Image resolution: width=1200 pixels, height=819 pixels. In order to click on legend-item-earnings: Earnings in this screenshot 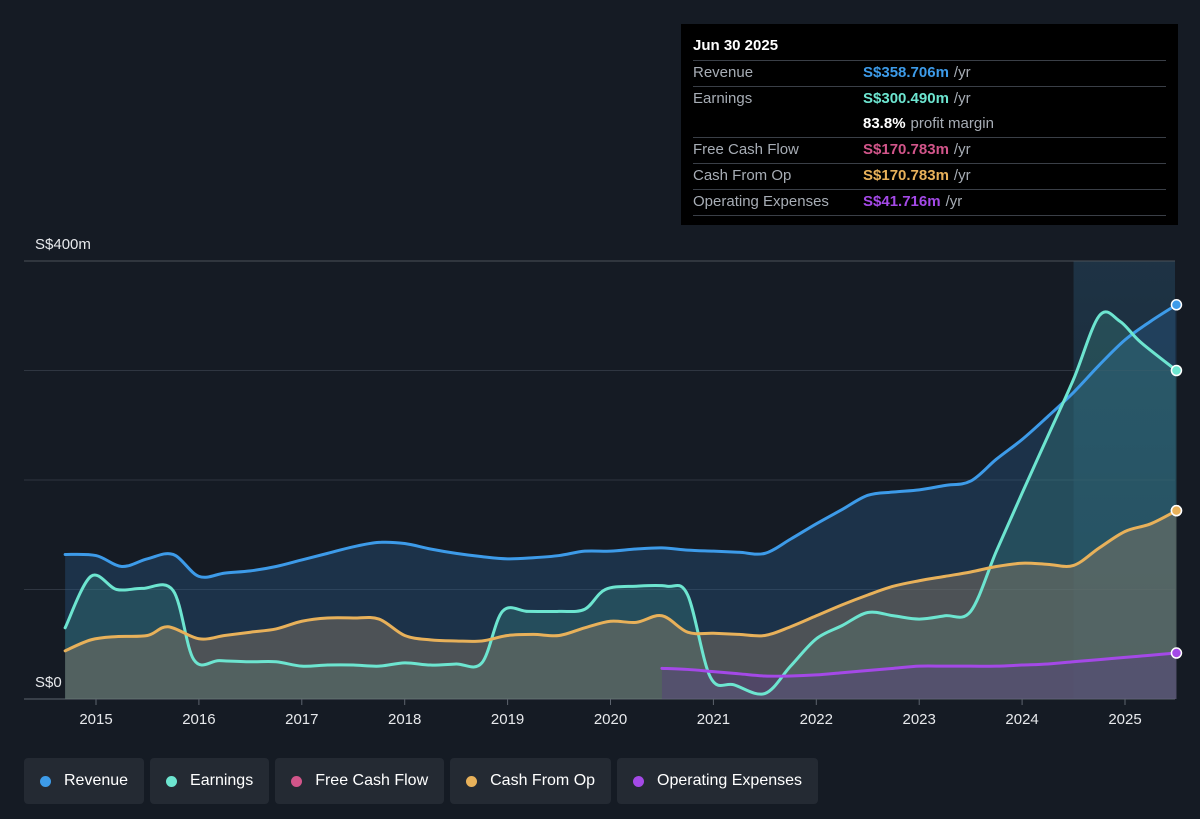, I will do `click(210, 781)`.